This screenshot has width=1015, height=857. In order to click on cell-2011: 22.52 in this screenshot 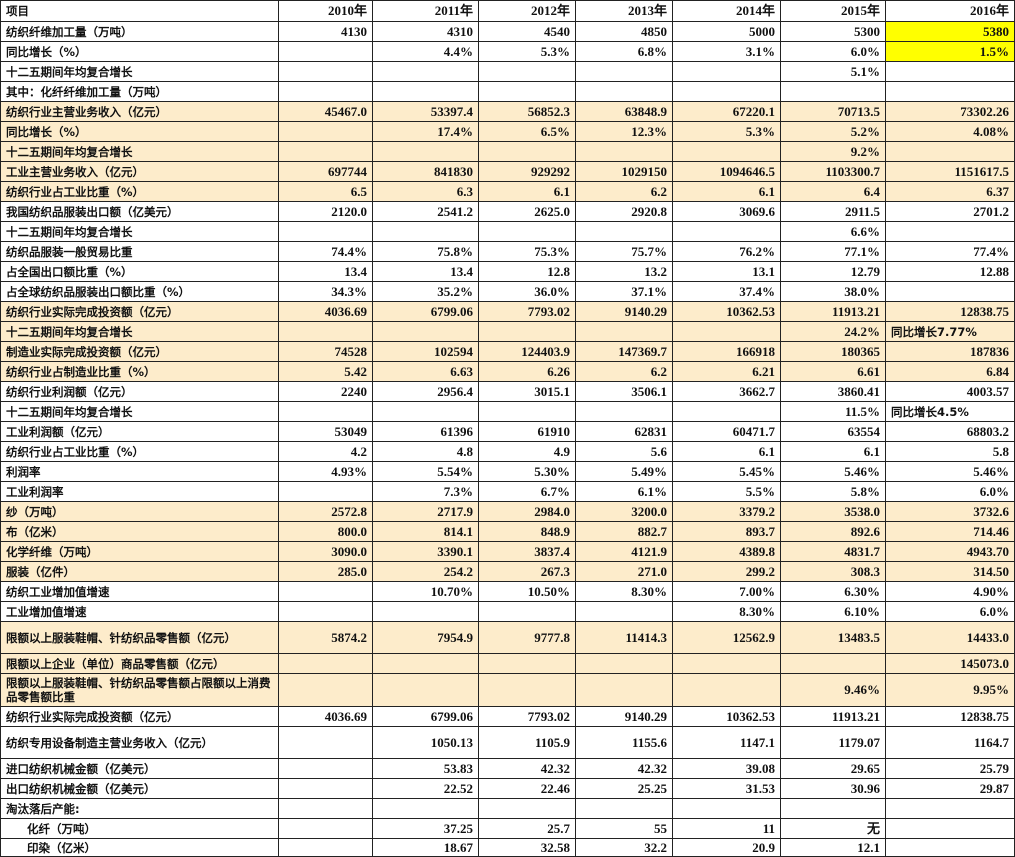, I will do `click(425, 788)`.